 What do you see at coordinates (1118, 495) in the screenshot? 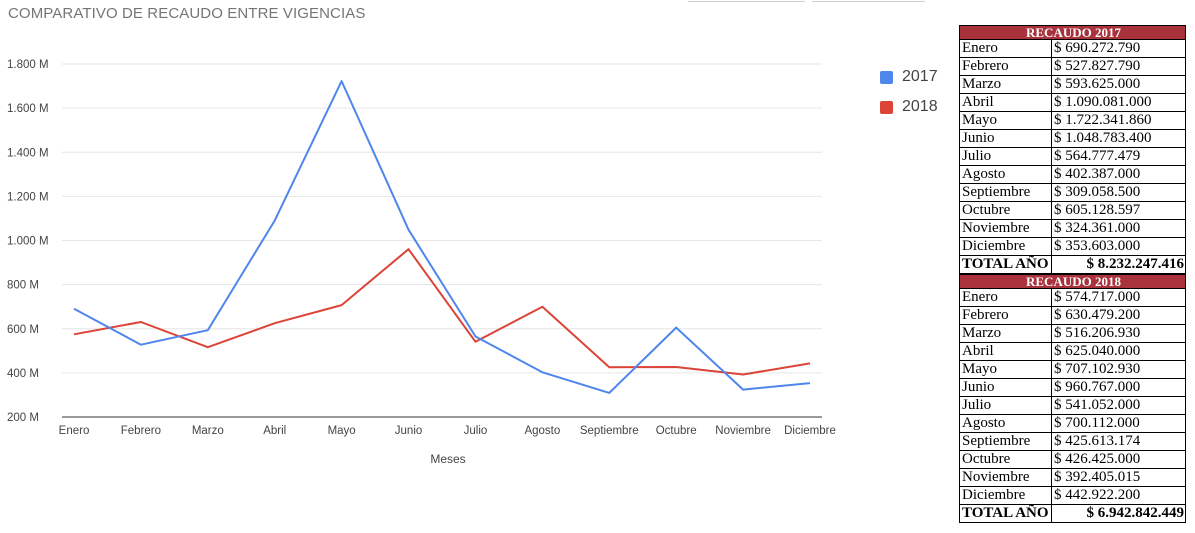
I see `table-cell-value: $ 442.922.200` at bounding box center [1118, 495].